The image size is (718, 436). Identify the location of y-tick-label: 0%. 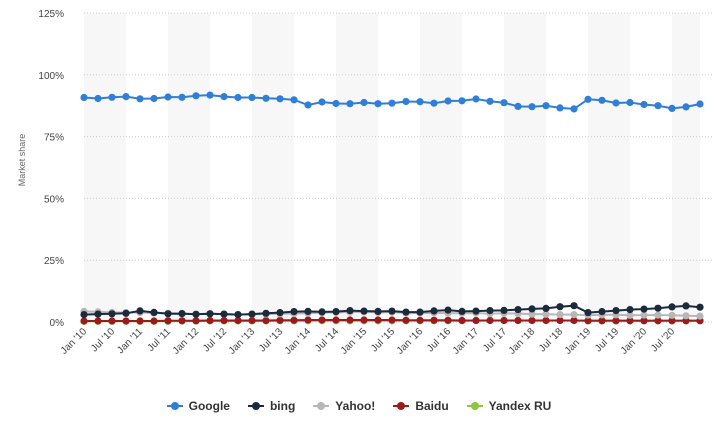
(57, 323).